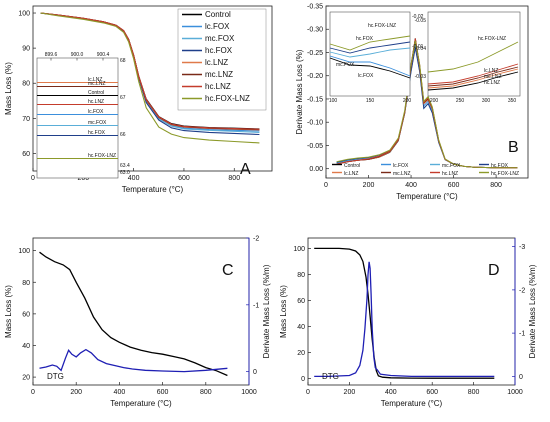 The height and width of the screenshot is (422, 550). What do you see at coordinates (26, 119) in the screenshot?
I see `y-tick-label: 70` at bounding box center [26, 119].